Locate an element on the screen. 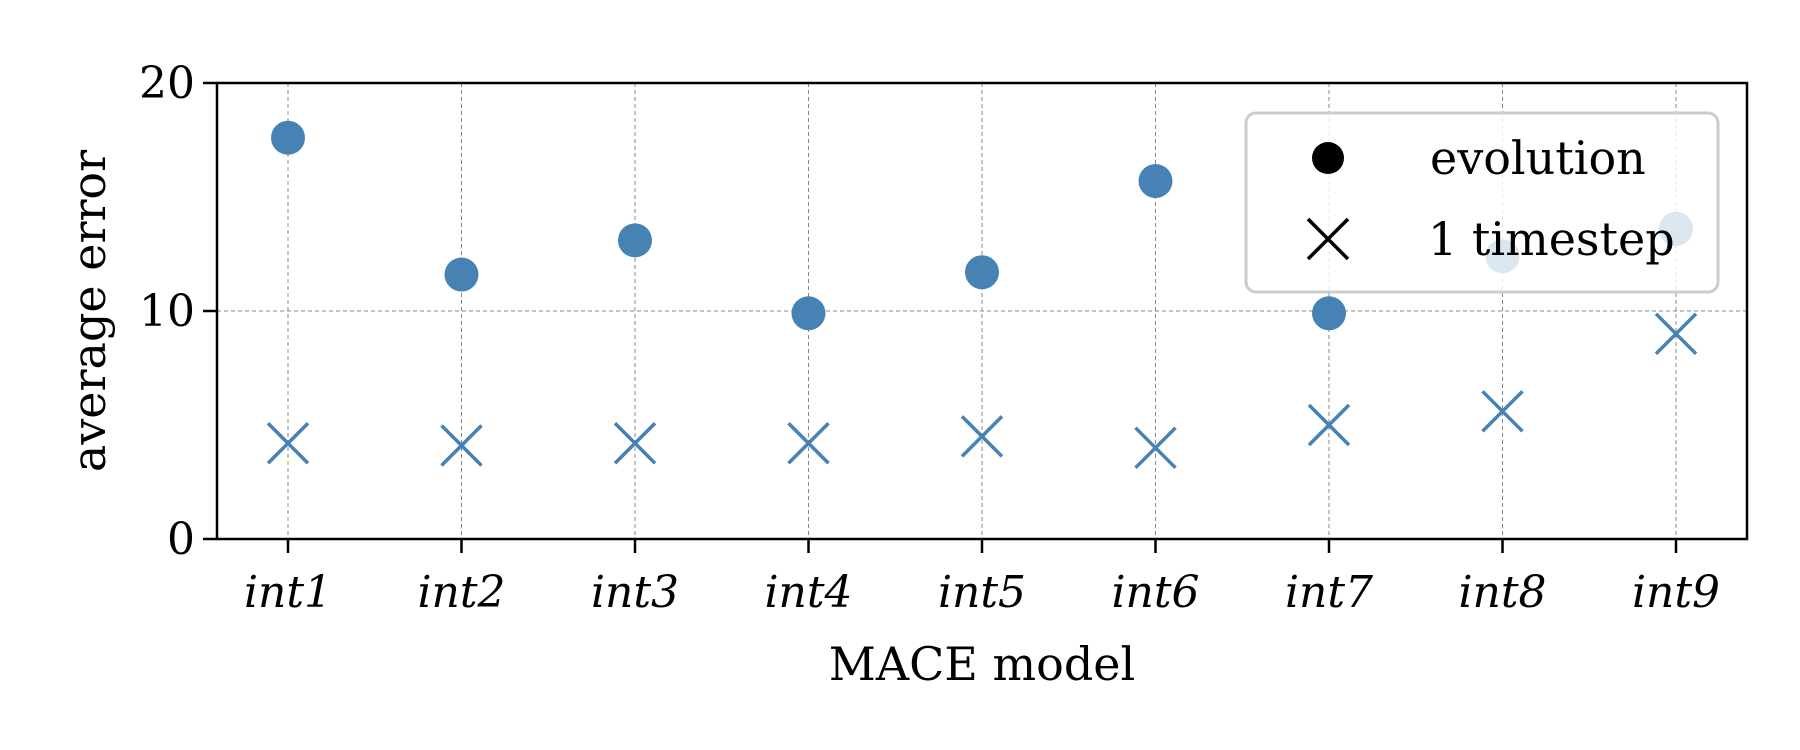 The image size is (1800, 750). legend-timestep-marker is located at coordinates (1328, 239).